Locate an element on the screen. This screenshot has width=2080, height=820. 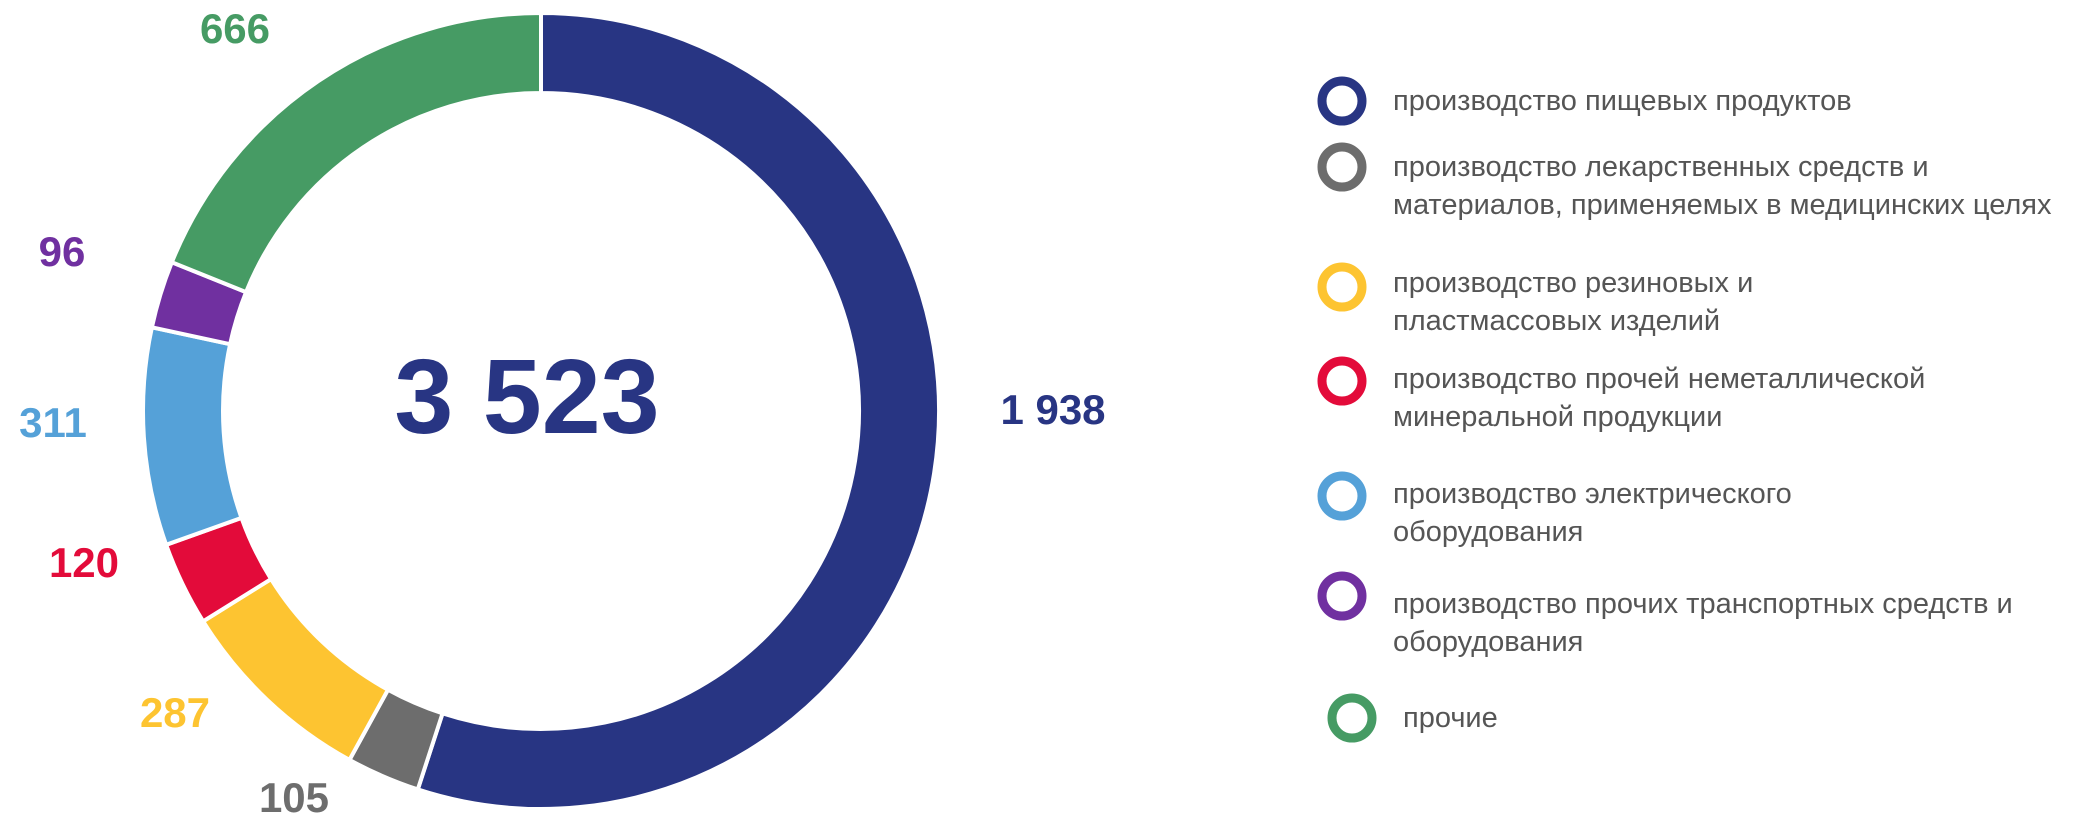
value-label: 105 is located at coordinates (294, 797).